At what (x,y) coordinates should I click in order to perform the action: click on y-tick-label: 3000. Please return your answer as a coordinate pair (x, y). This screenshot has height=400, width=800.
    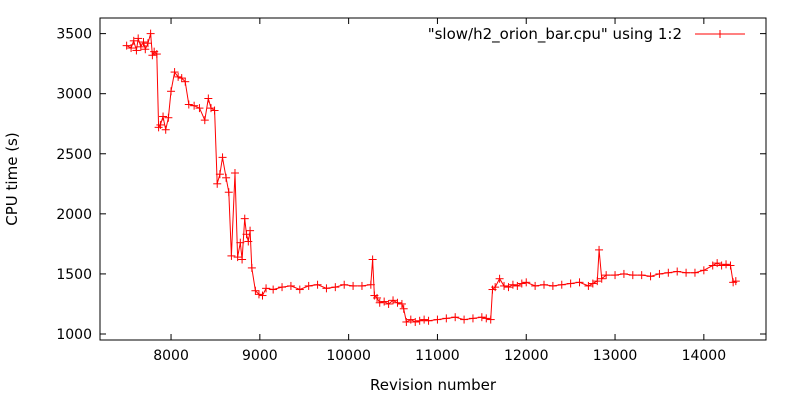
    Looking at the image, I should click on (74, 95).